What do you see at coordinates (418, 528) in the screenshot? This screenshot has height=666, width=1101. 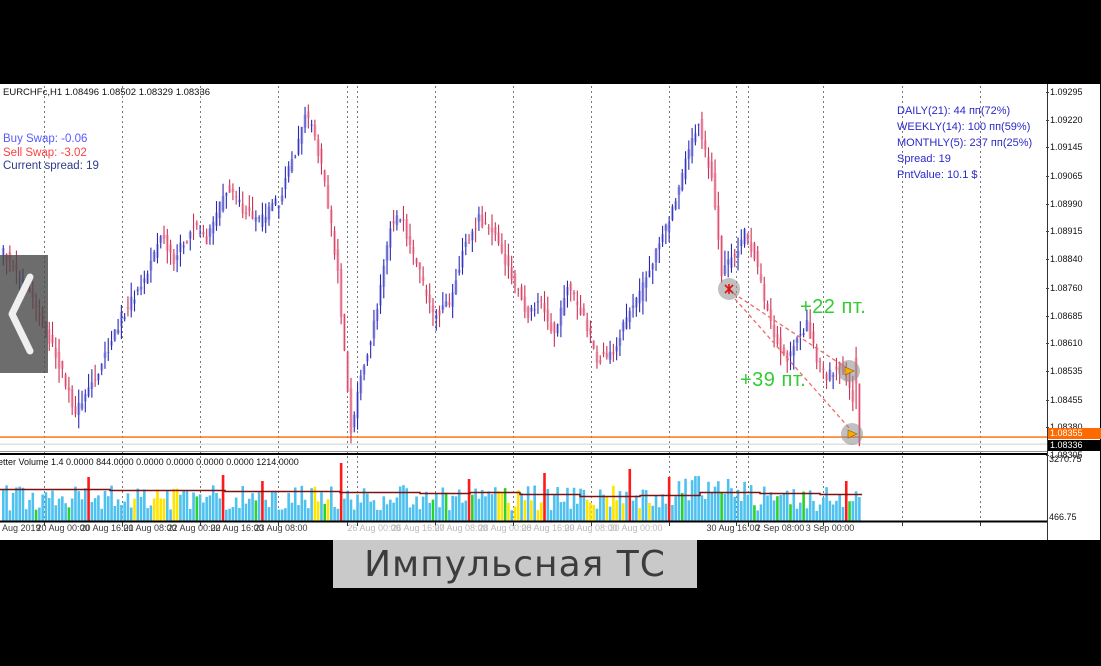 I see `time-tick-label: 26 Aug 16:00` at bounding box center [418, 528].